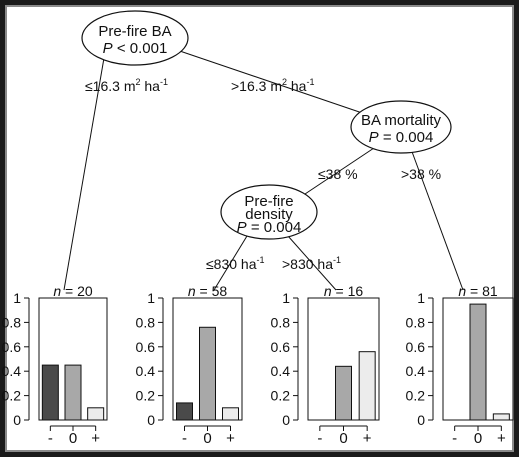 The height and width of the screenshot is (457, 519). I want to click on node-ba-mortality: BA mortality P = 0.004, so click(401, 127).